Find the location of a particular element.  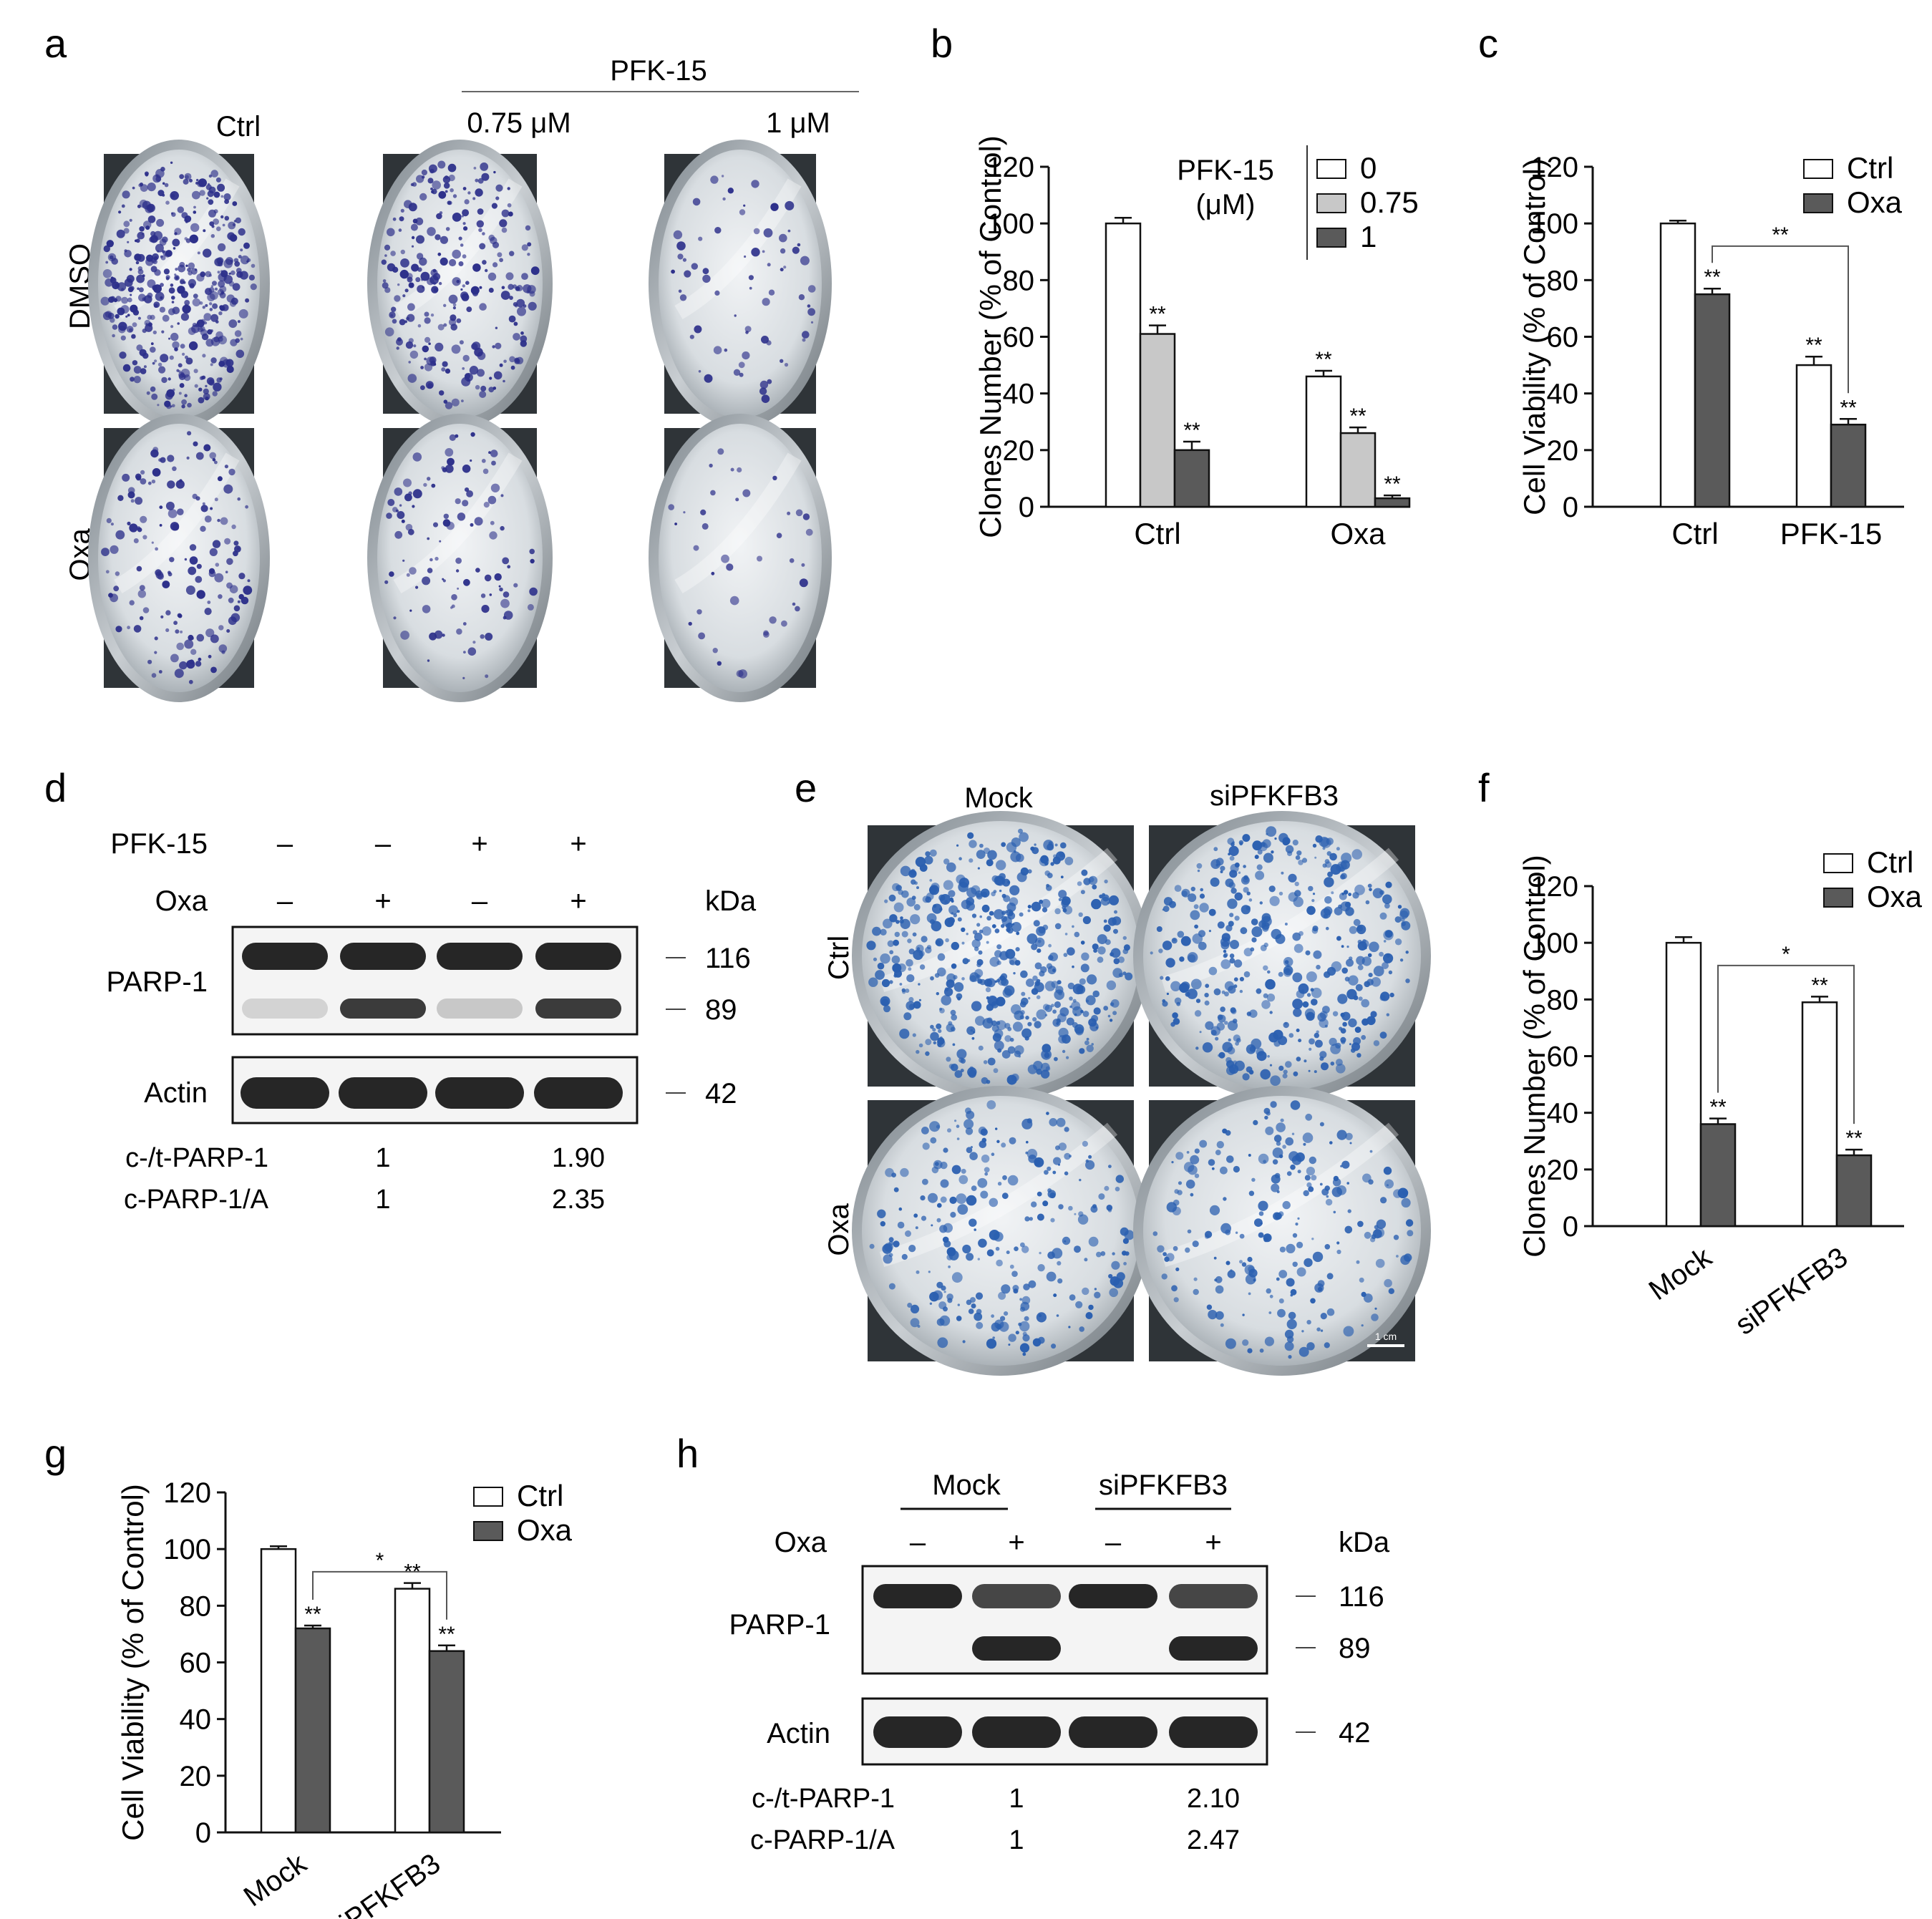

quant-label: c-PARP-1/A is located at coordinates (197, 1200).